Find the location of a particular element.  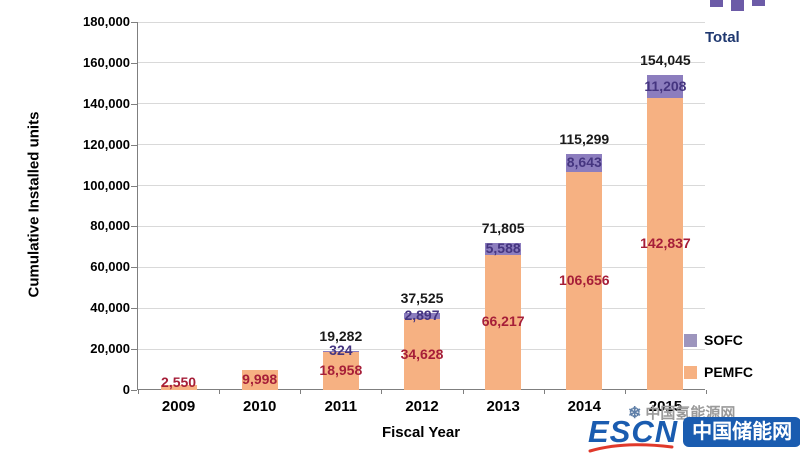

x-axis-title: Fiscal Year is located at coordinates (421, 432).